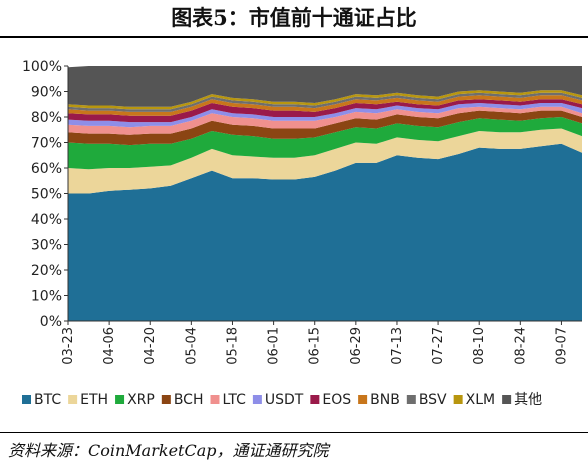  I want to click on area-series-xlm, so click(325, 100).